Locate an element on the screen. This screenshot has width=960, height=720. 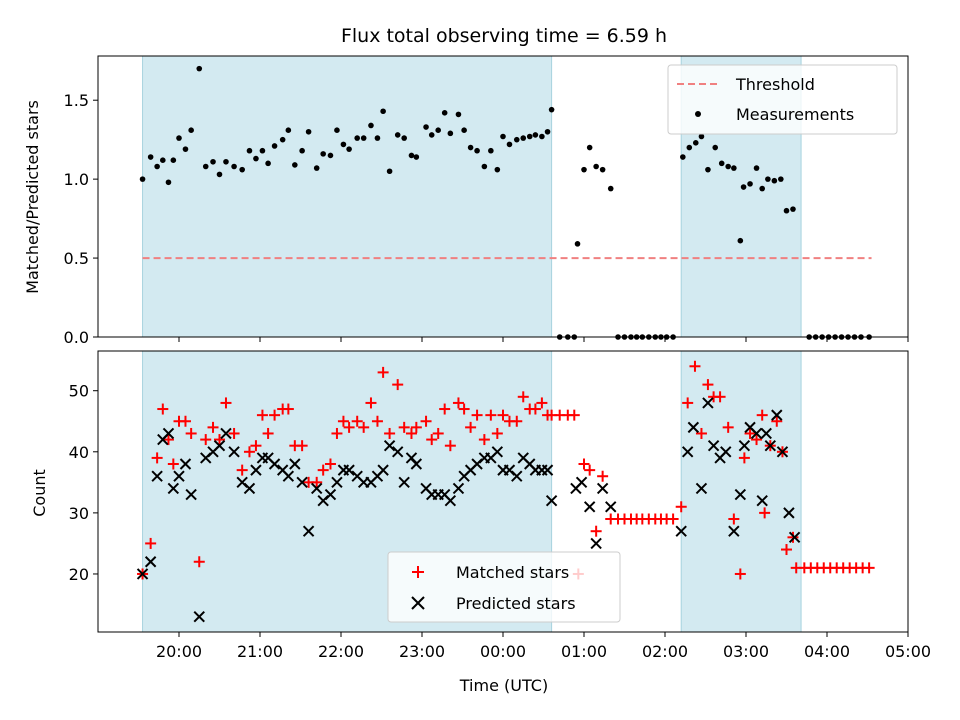
legend-threshold-label: Threshold is located at coordinates (775, 84).